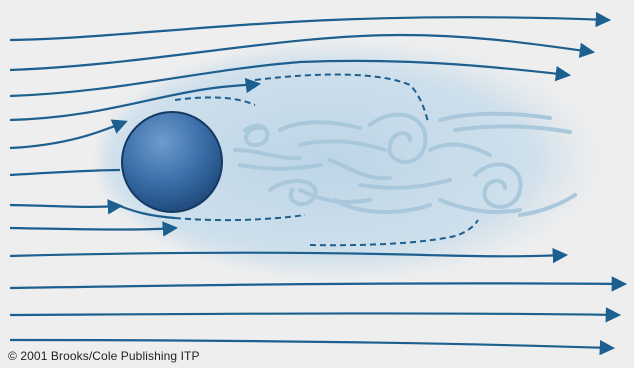 The image size is (634, 368). What do you see at coordinates (92, 194) in the screenshot?
I see `near-body-streamlines` at bounding box center [92, 194].